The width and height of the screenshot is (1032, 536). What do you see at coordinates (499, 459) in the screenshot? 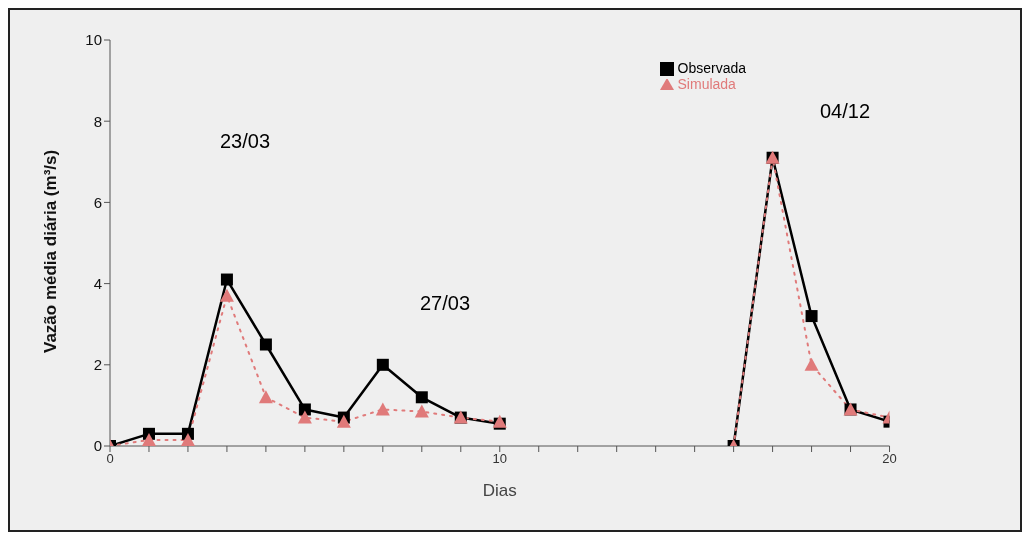
I see `x-tick-label: 10` at bounding box center [499, 459].